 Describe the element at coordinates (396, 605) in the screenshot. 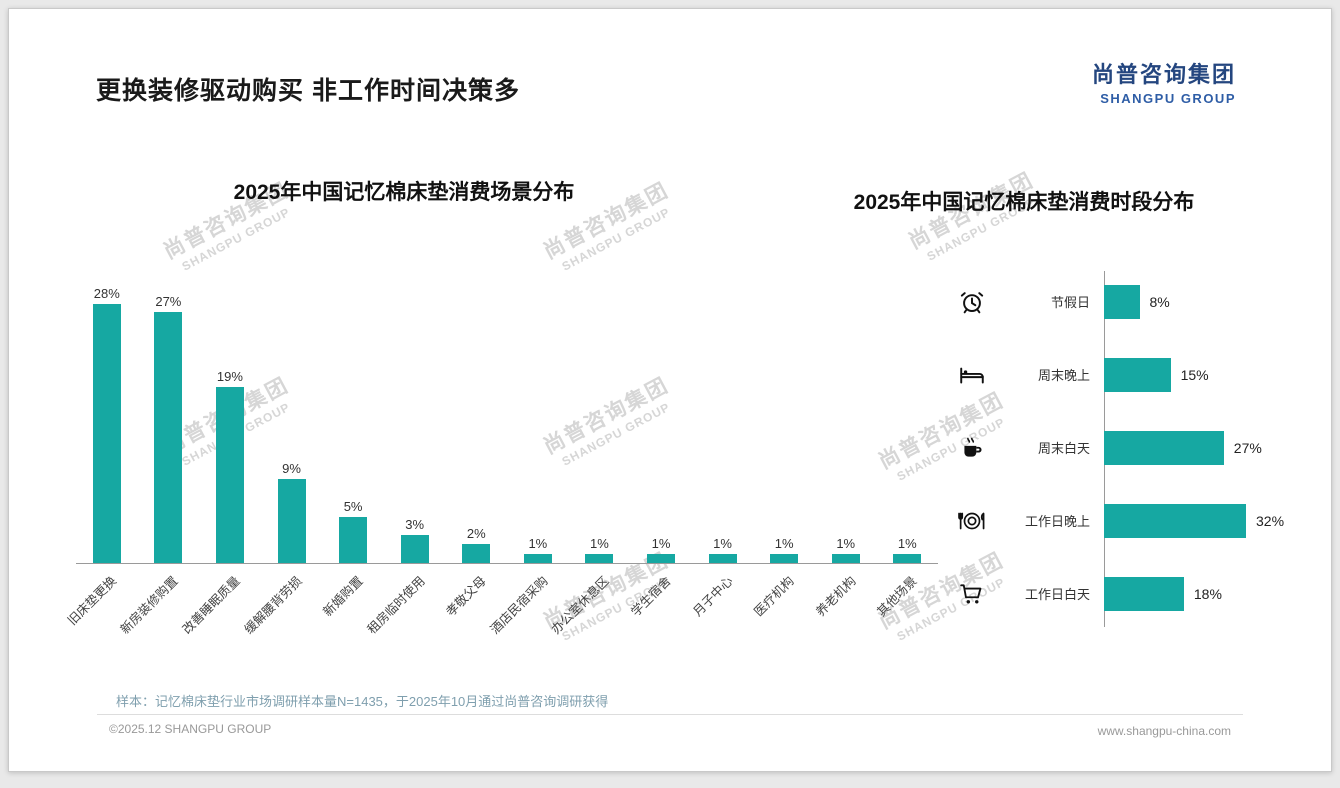

I see `category-label: 租房临时使用` at that location.